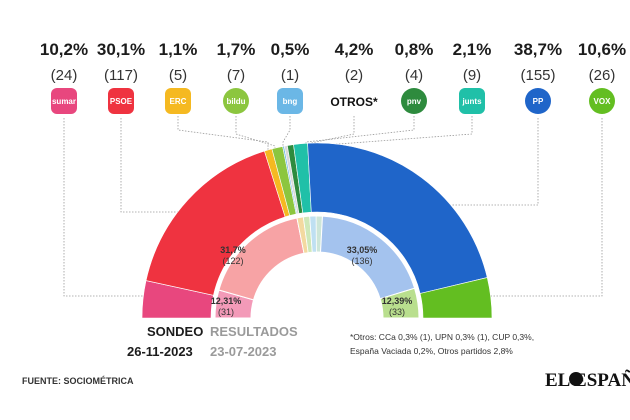 This screenshot has width=630, height=420. What do you see at coordinates (484, 162) in the screenshot?
I see `connector-pp` at bounding box center [484, 162].